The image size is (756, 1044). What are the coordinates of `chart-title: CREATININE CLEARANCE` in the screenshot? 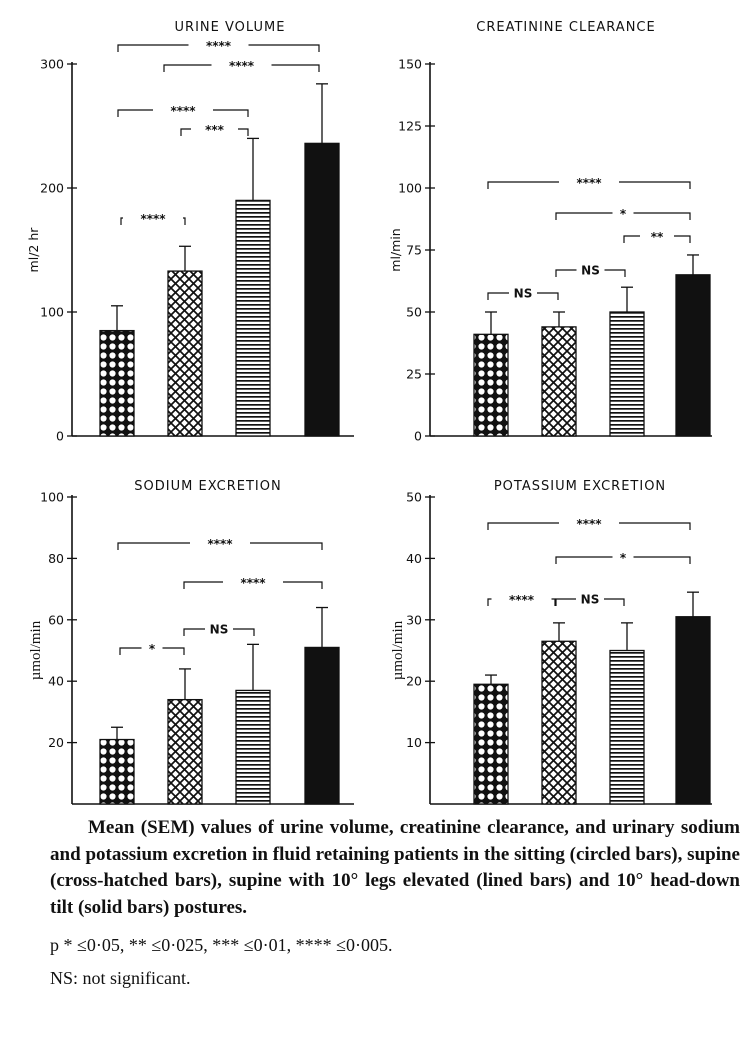 It's located at (565, 27).